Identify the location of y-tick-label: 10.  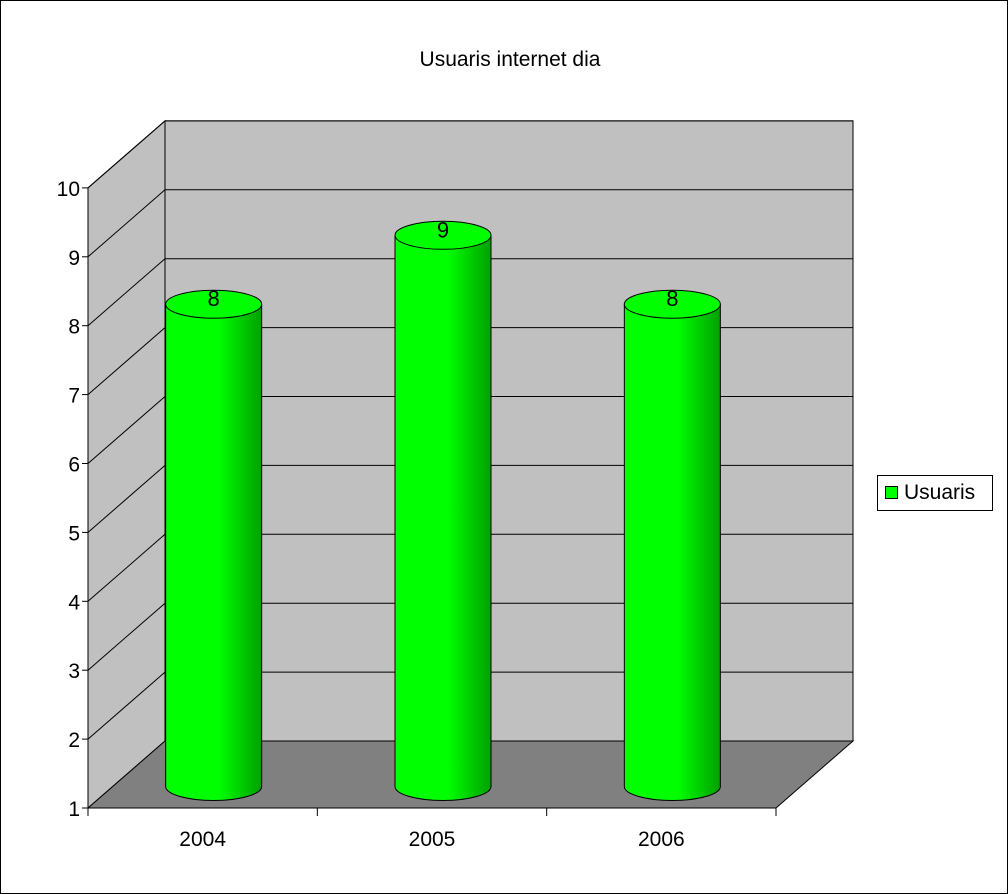
(68, 189).